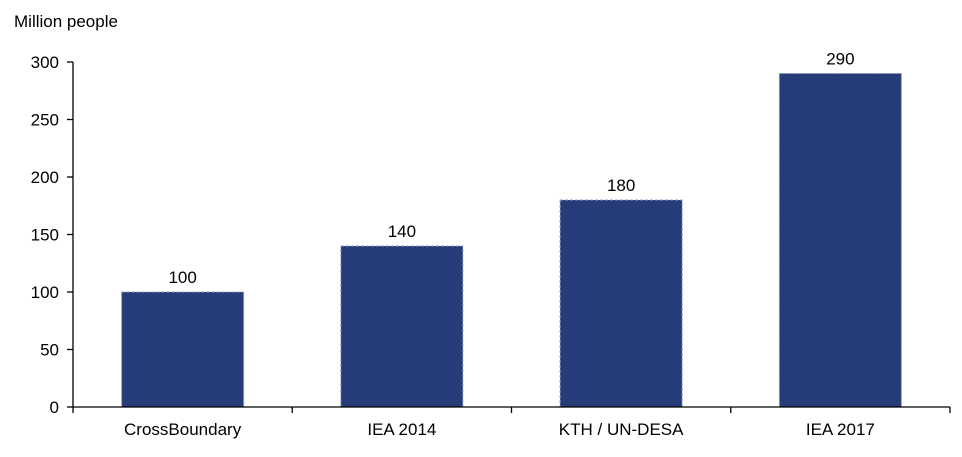  I want to click on y-tick-label: 0, so click(54, 407).